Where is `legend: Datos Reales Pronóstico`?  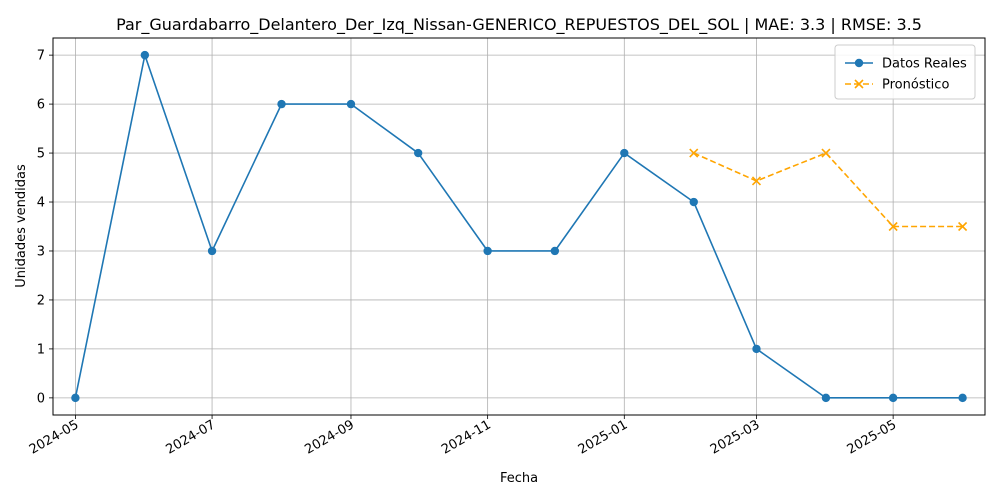
legend: Datos Reales Pronóstico is located at coordinates (905, 72).